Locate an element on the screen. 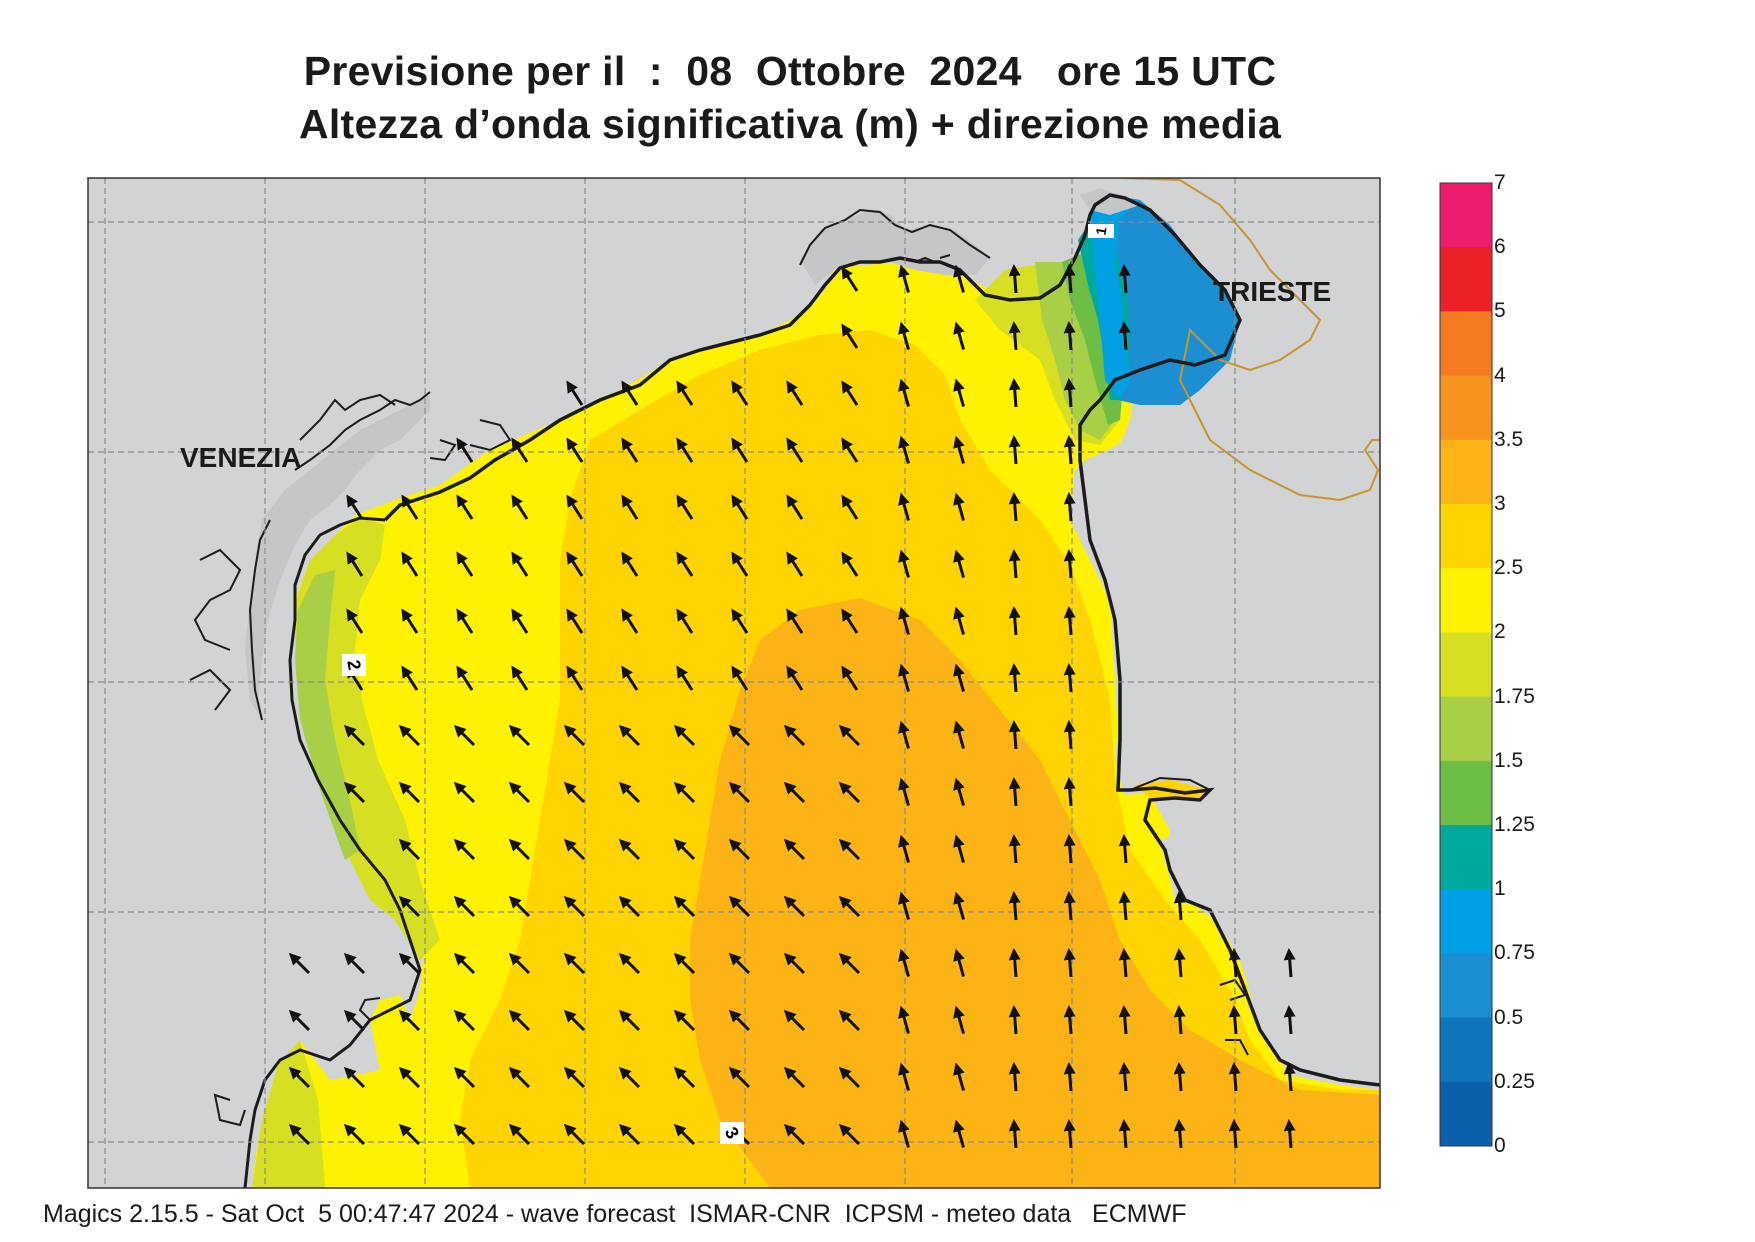 Image resolution: width=1755 pixels, height=1242 pixels. place-label-trieste: TRIESTE is located at coordinates (1272, 291).